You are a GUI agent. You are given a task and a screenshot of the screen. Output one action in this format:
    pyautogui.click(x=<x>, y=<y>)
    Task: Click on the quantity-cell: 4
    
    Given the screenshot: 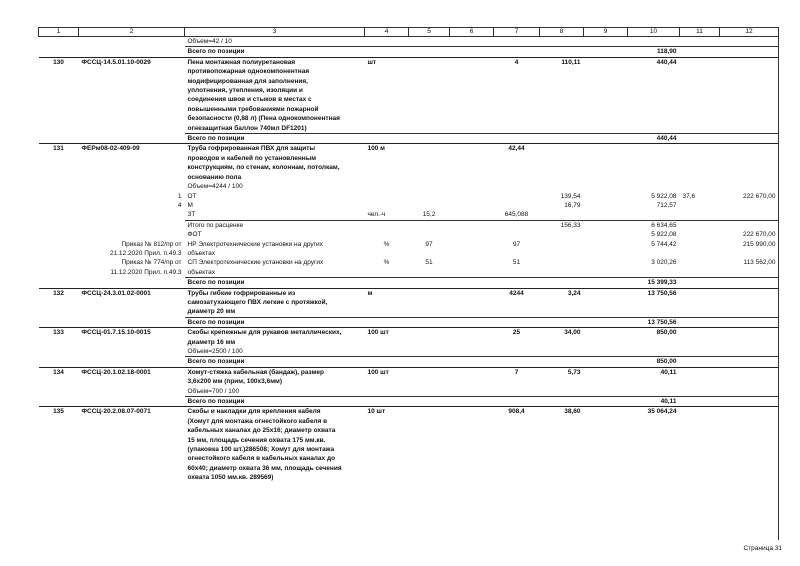 What is the action you would take?
    pyautogui.click(x=516, y=95)
    